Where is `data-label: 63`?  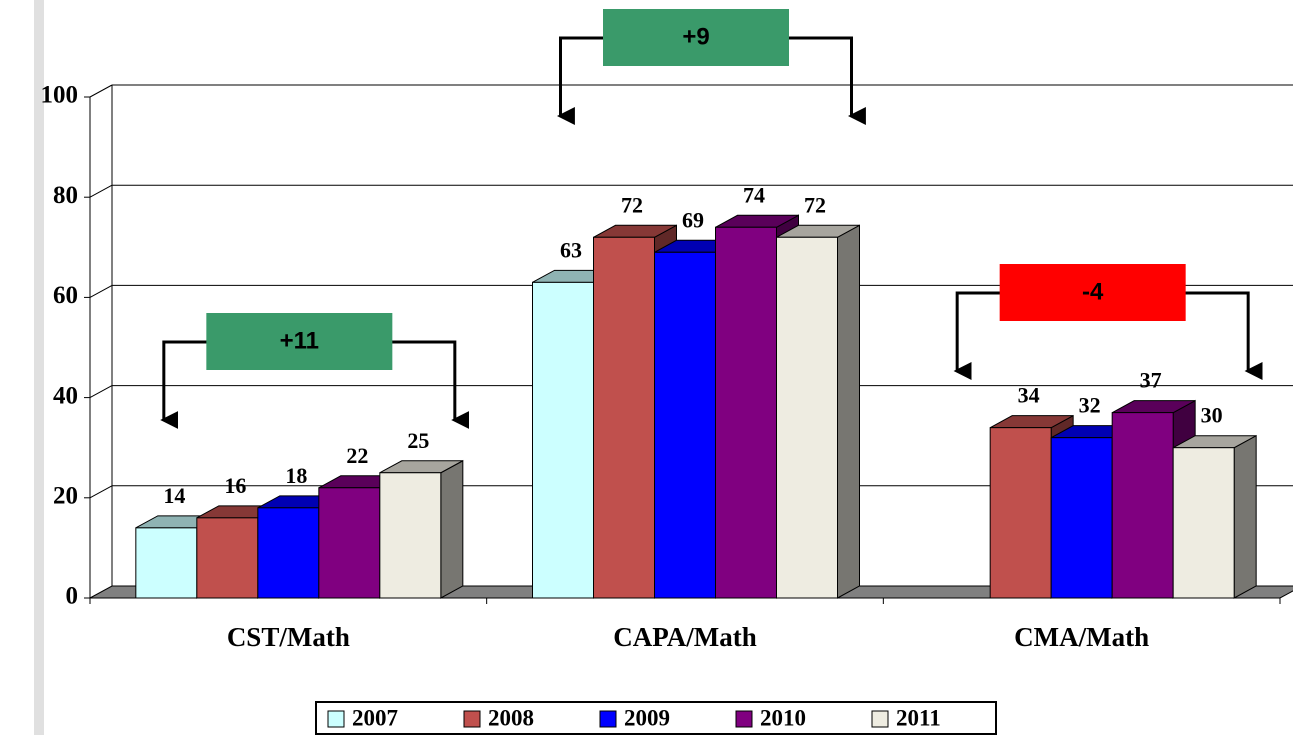 data-label: 63 is located at coordinates (571, 249).